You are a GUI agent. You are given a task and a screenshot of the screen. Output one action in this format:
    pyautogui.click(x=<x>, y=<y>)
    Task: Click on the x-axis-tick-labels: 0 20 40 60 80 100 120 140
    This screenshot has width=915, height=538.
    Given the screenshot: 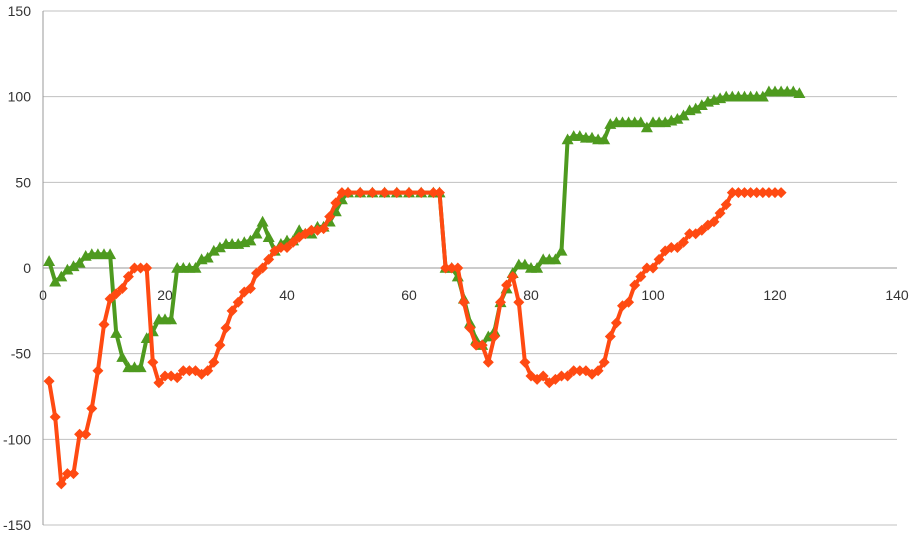 What is the action you would take?
    pyautogui.click(x=474, y=295)
    